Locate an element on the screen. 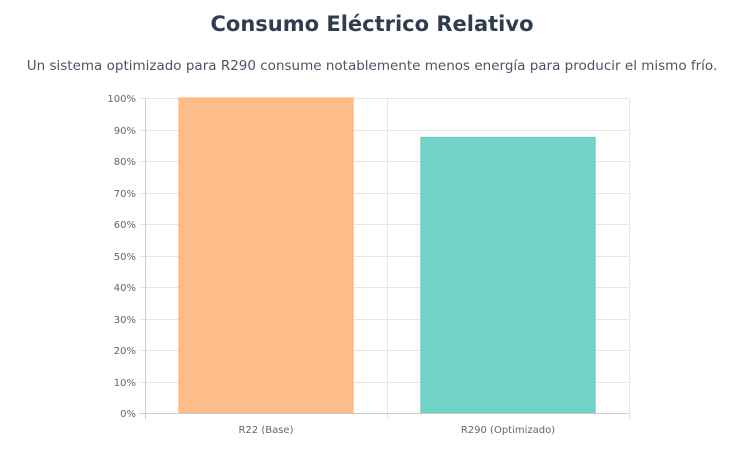 The image size is (744, 451). x-tick-label: R290 (Optimizado) is located at coordinates (508, 430).